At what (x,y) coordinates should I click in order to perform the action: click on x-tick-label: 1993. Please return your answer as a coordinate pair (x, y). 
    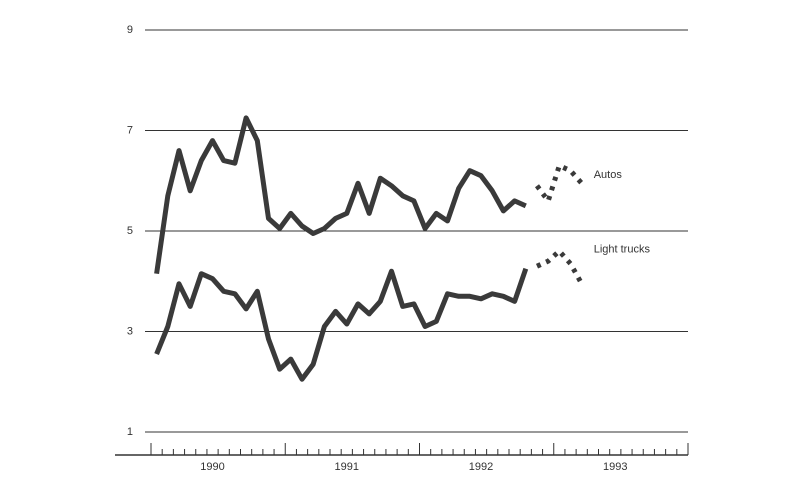
    Looking at the image, I should click on (615, 467).